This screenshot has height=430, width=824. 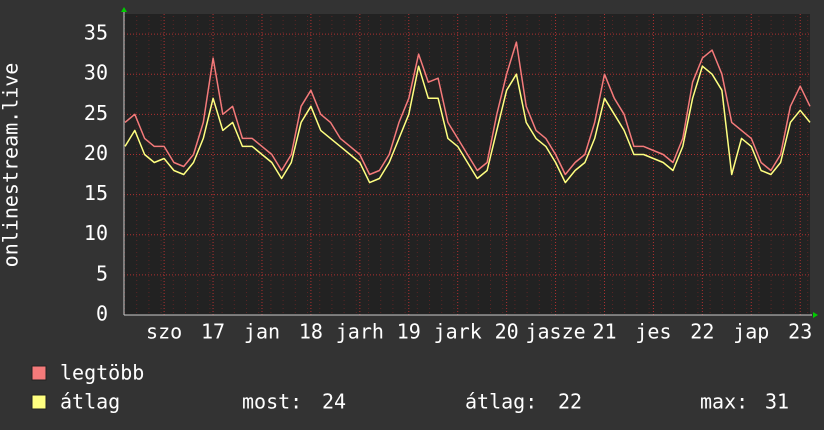 I want to click on x-tick-label: jasze, so click(x=555, y=332).